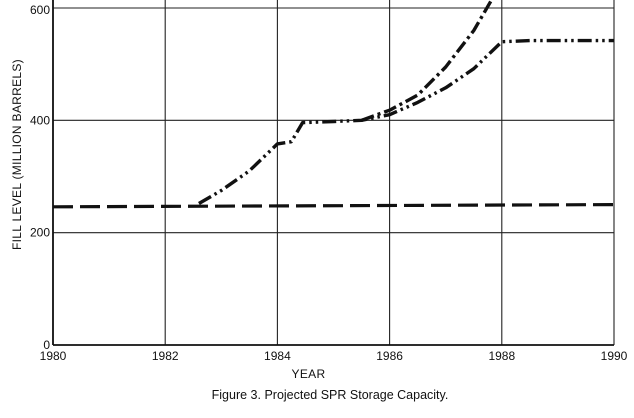  I want to click on y-tick-label: 600, so click(40, 10).